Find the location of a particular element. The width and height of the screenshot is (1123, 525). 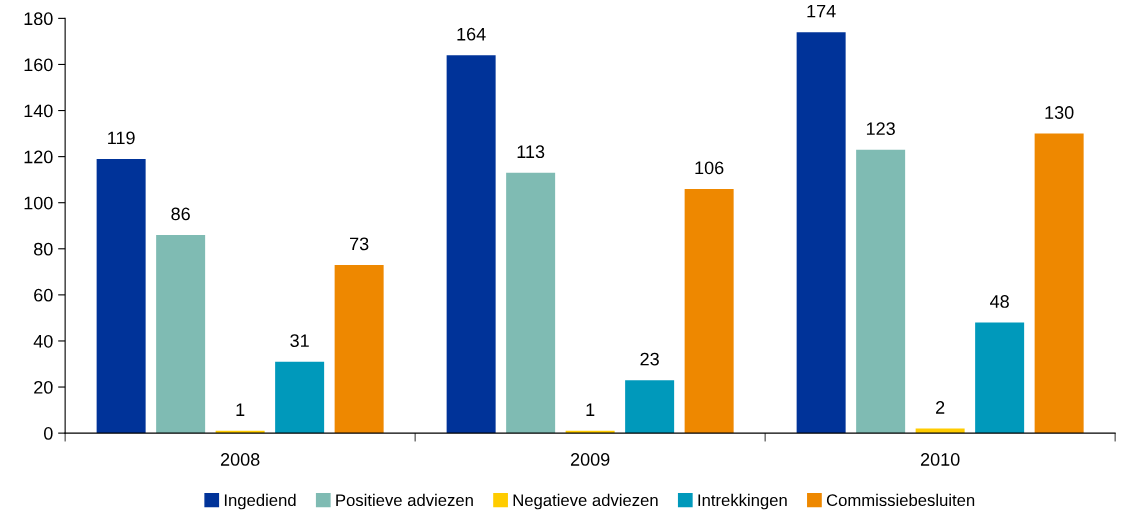

y-tick-label: 80 is located at coordinates (43, 249).